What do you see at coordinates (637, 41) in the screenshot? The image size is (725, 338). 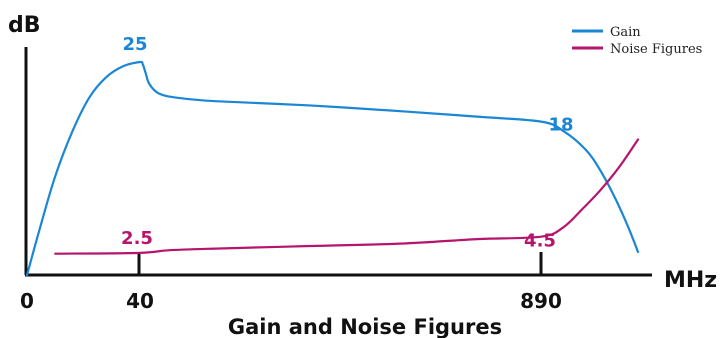 I see `legend: Gain Noise Figures` at bounding box center [637, 41].